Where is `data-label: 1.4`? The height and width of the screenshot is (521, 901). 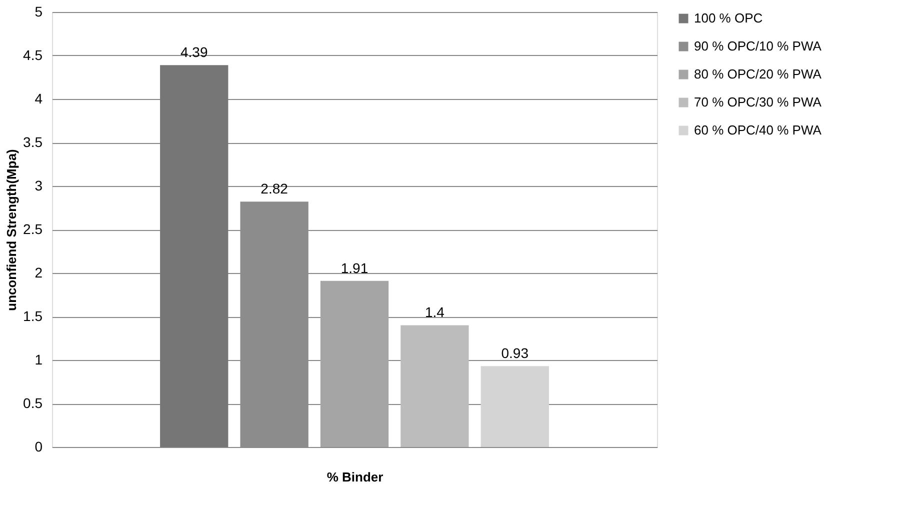 data-label: 1.4 is located at coordinates (434, 312).